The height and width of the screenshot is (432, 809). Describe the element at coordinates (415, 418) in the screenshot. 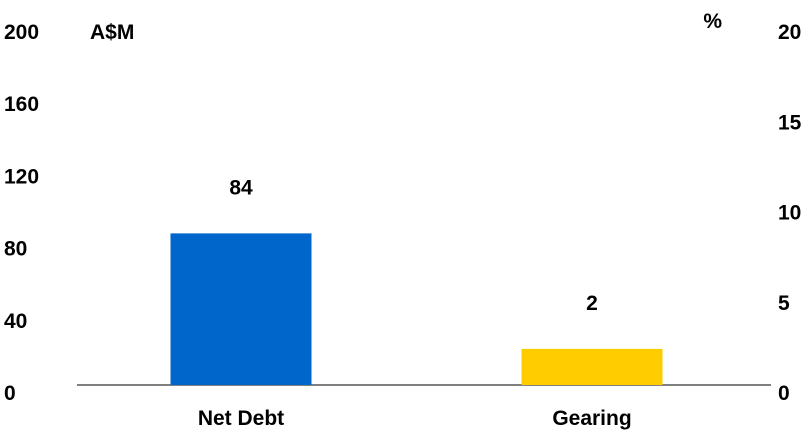

I see `category-labels: Net Debt Gearing` at that location.